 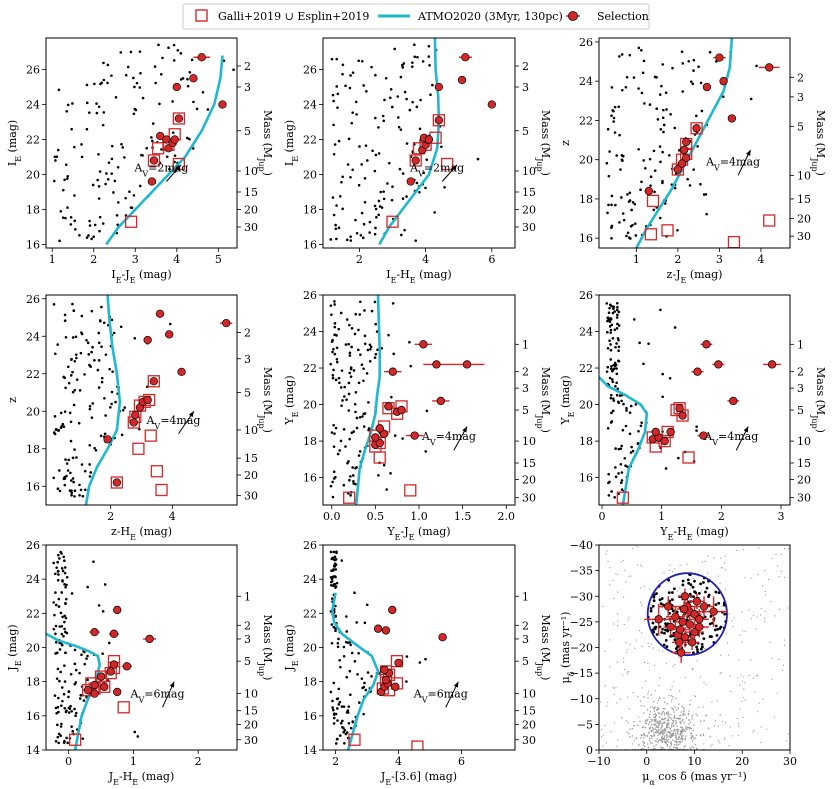 I want to click on axes-frame, so click(x=419, y=400).